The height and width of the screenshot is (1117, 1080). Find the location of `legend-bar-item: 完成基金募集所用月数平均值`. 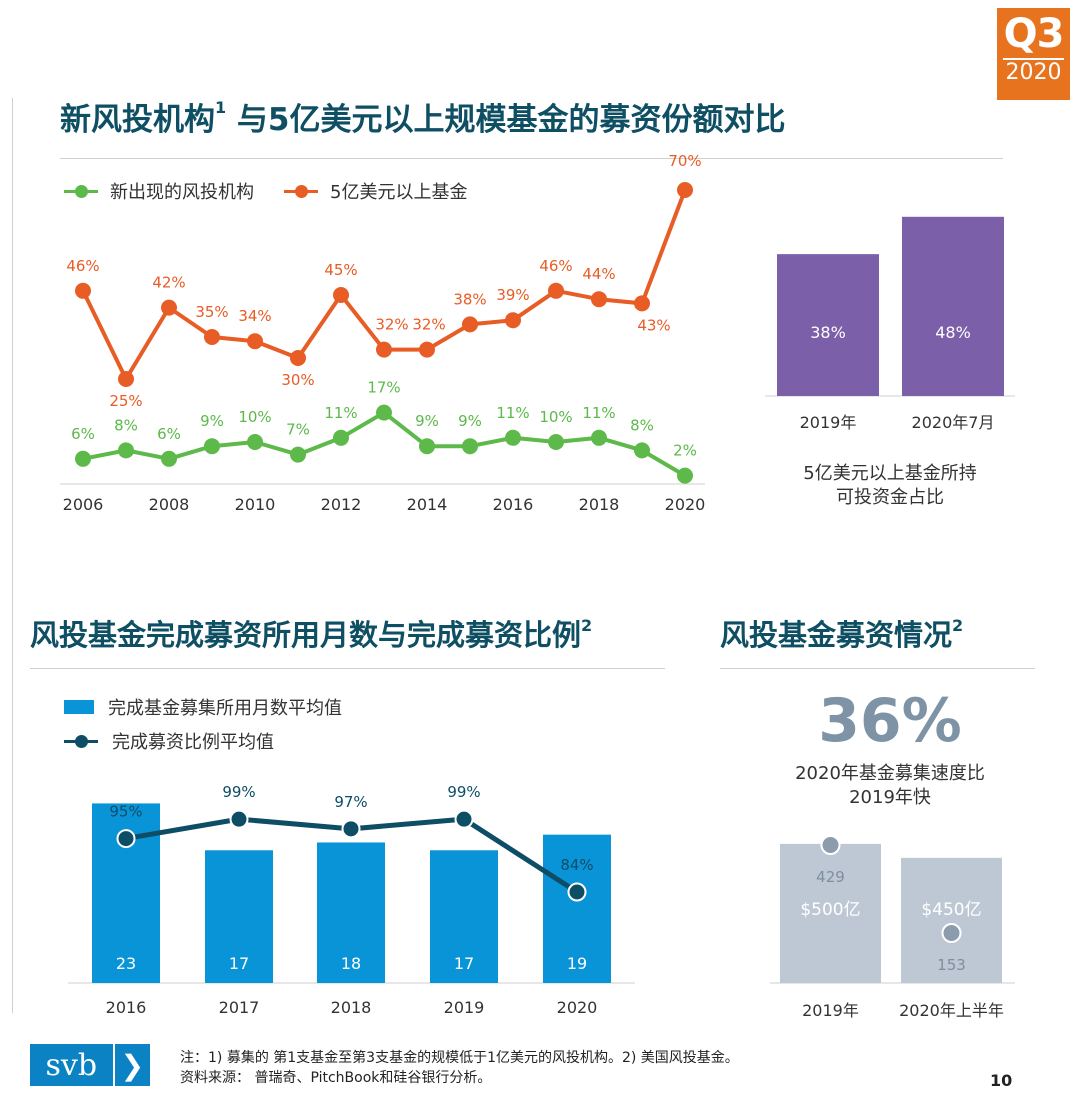

legend-bar-item: 完成基金募集所用月数平均值 is located at coordinates (203, 707).